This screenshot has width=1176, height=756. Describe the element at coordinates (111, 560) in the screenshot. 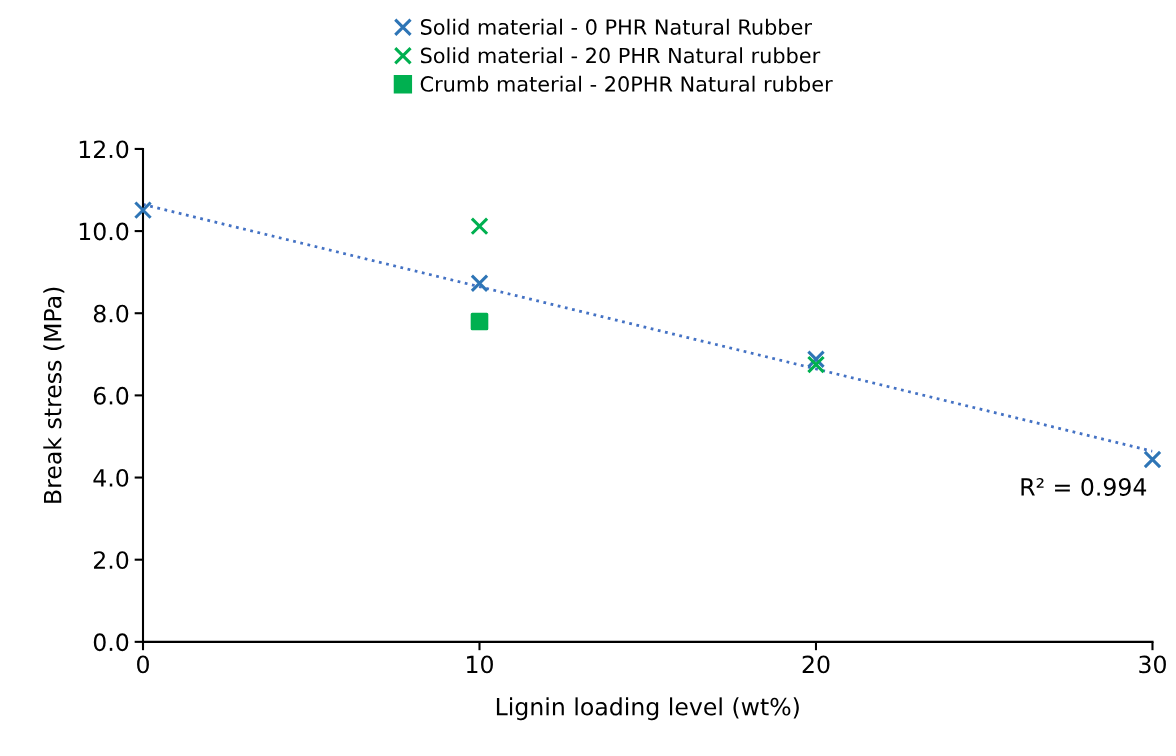

I see `y-tick-label: 2.0` at that location.